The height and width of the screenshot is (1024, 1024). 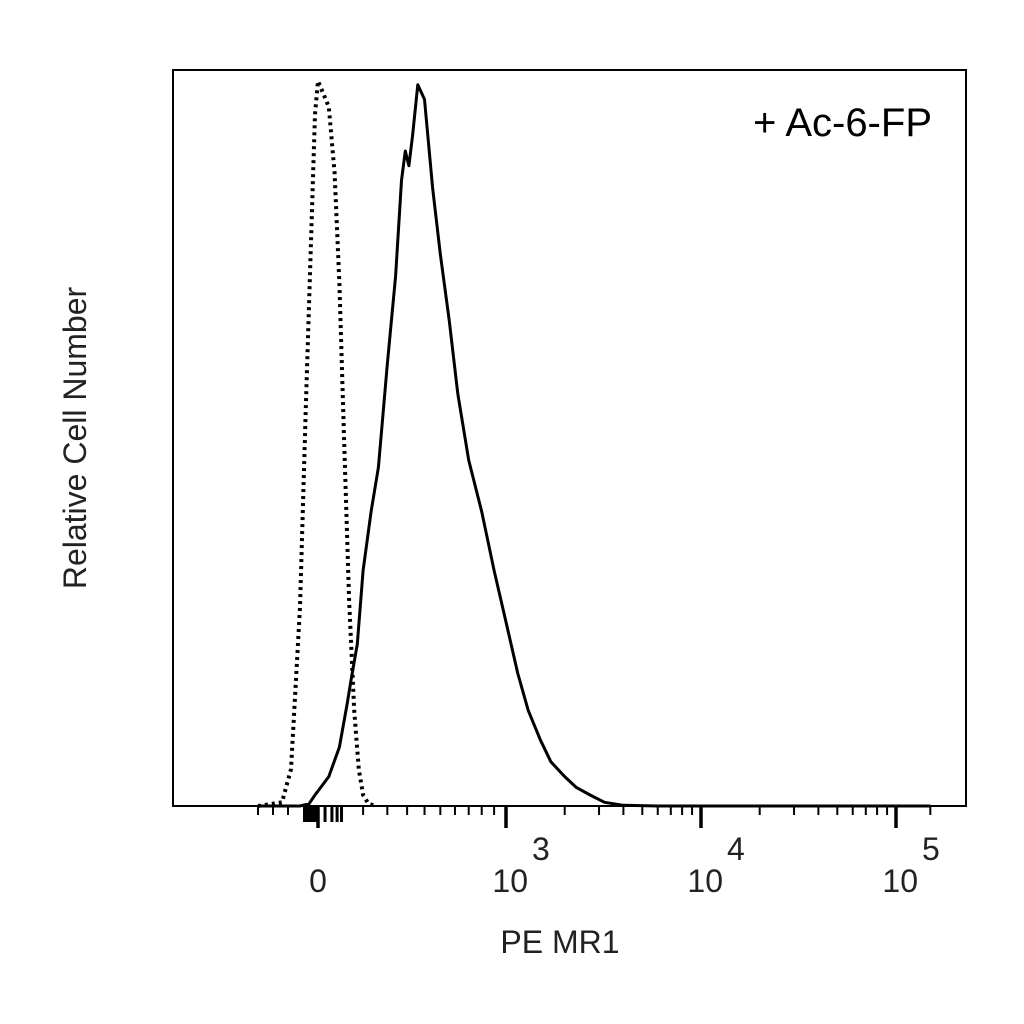 What do you see at coordinates (594, 817) in the screenshot?
I see `x-axis-ticks` at bounding box center [594, 817].